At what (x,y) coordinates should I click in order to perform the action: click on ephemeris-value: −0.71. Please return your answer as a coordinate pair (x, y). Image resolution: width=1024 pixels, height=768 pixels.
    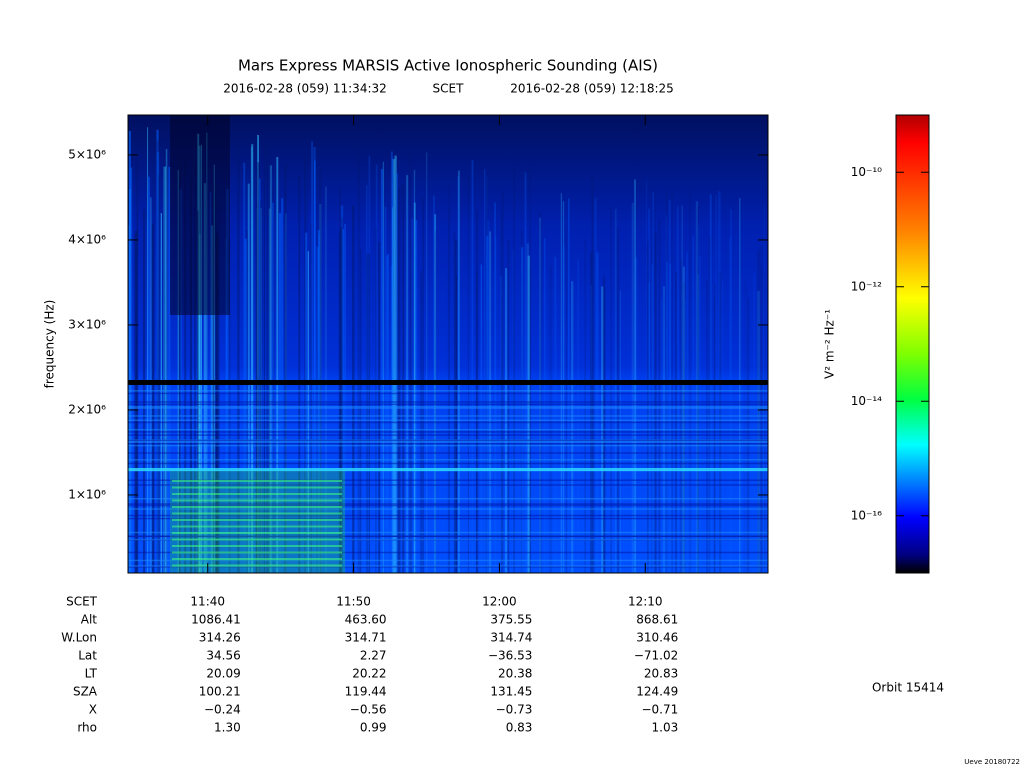
    Looking at the image, I should click on (659, 710).